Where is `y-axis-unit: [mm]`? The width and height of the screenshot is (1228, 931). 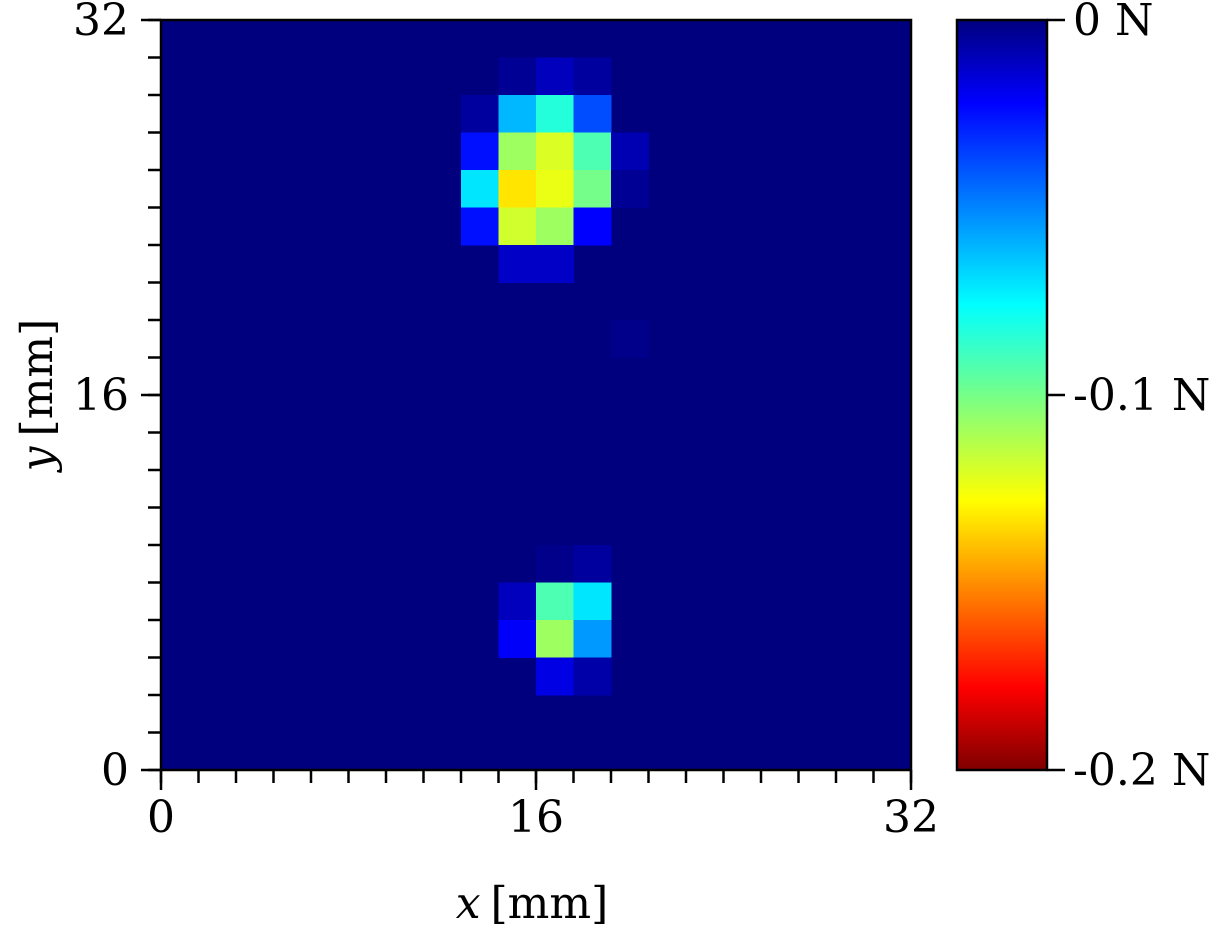 y-axis-unit: [mm] is located at coordinates (37, 378).